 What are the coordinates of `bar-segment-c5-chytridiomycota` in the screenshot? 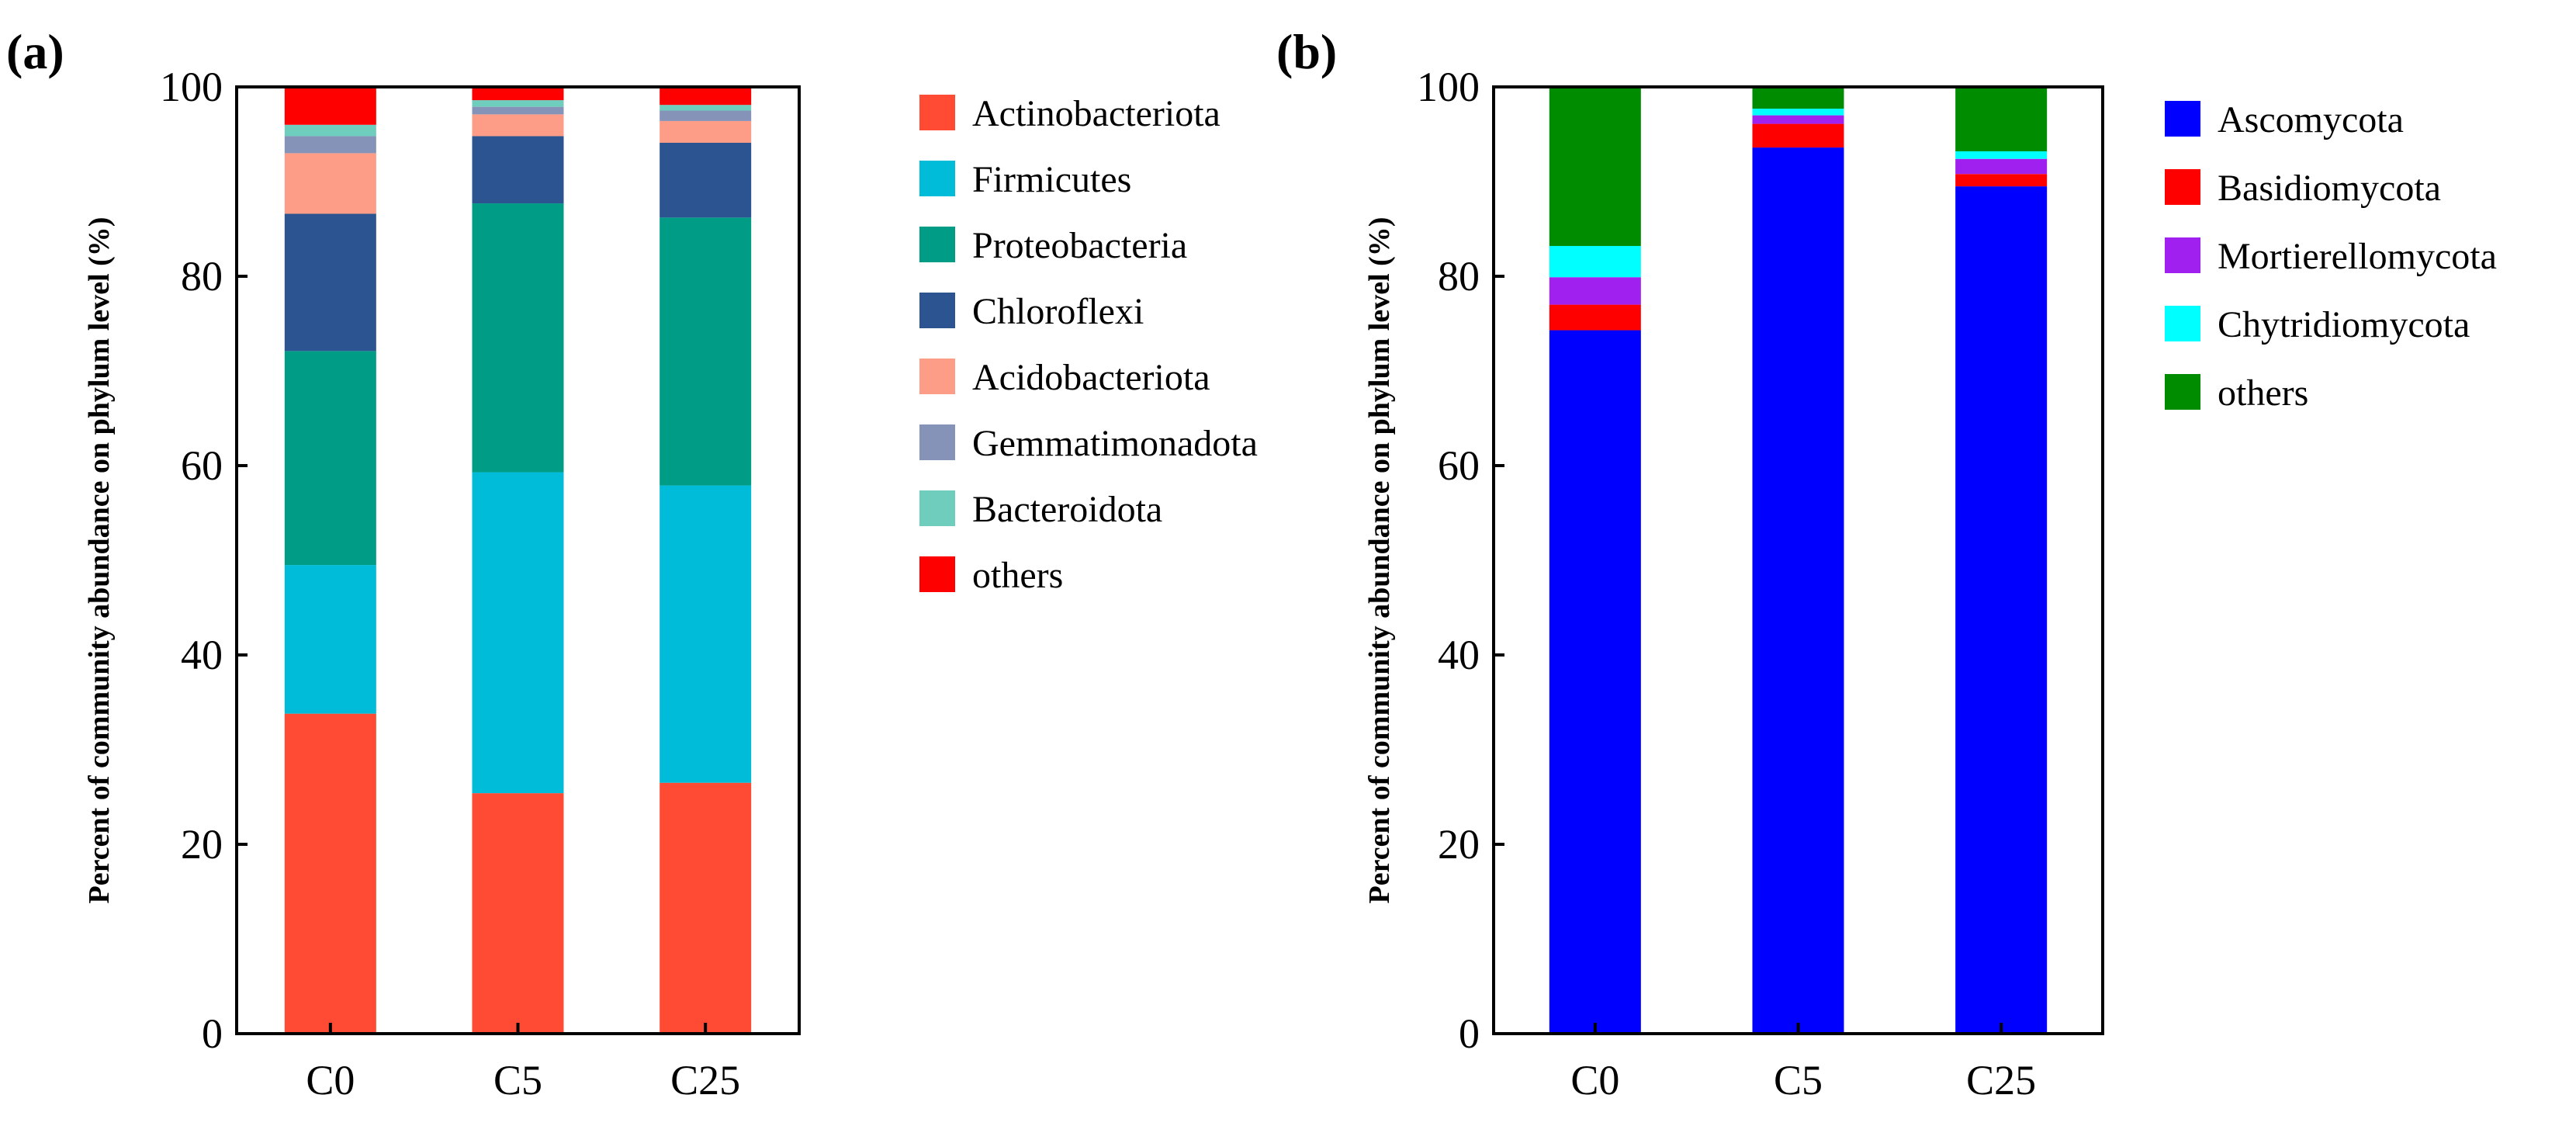 It's located at (1798, 112).